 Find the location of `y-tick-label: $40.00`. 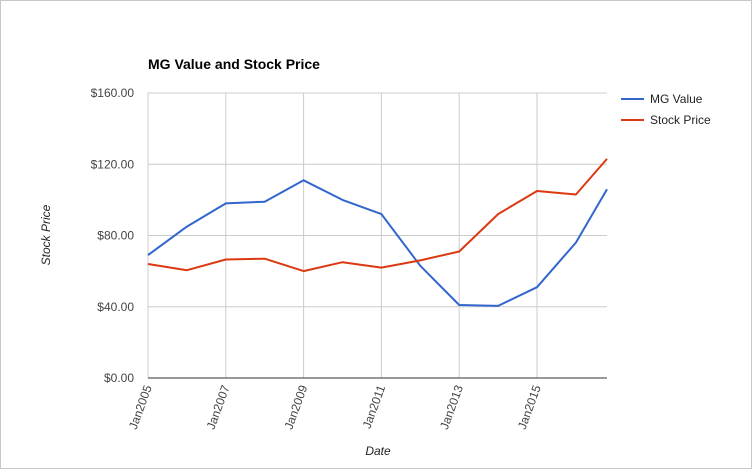

y-tick-label: $40.00 is located at coordinates (115, 307).